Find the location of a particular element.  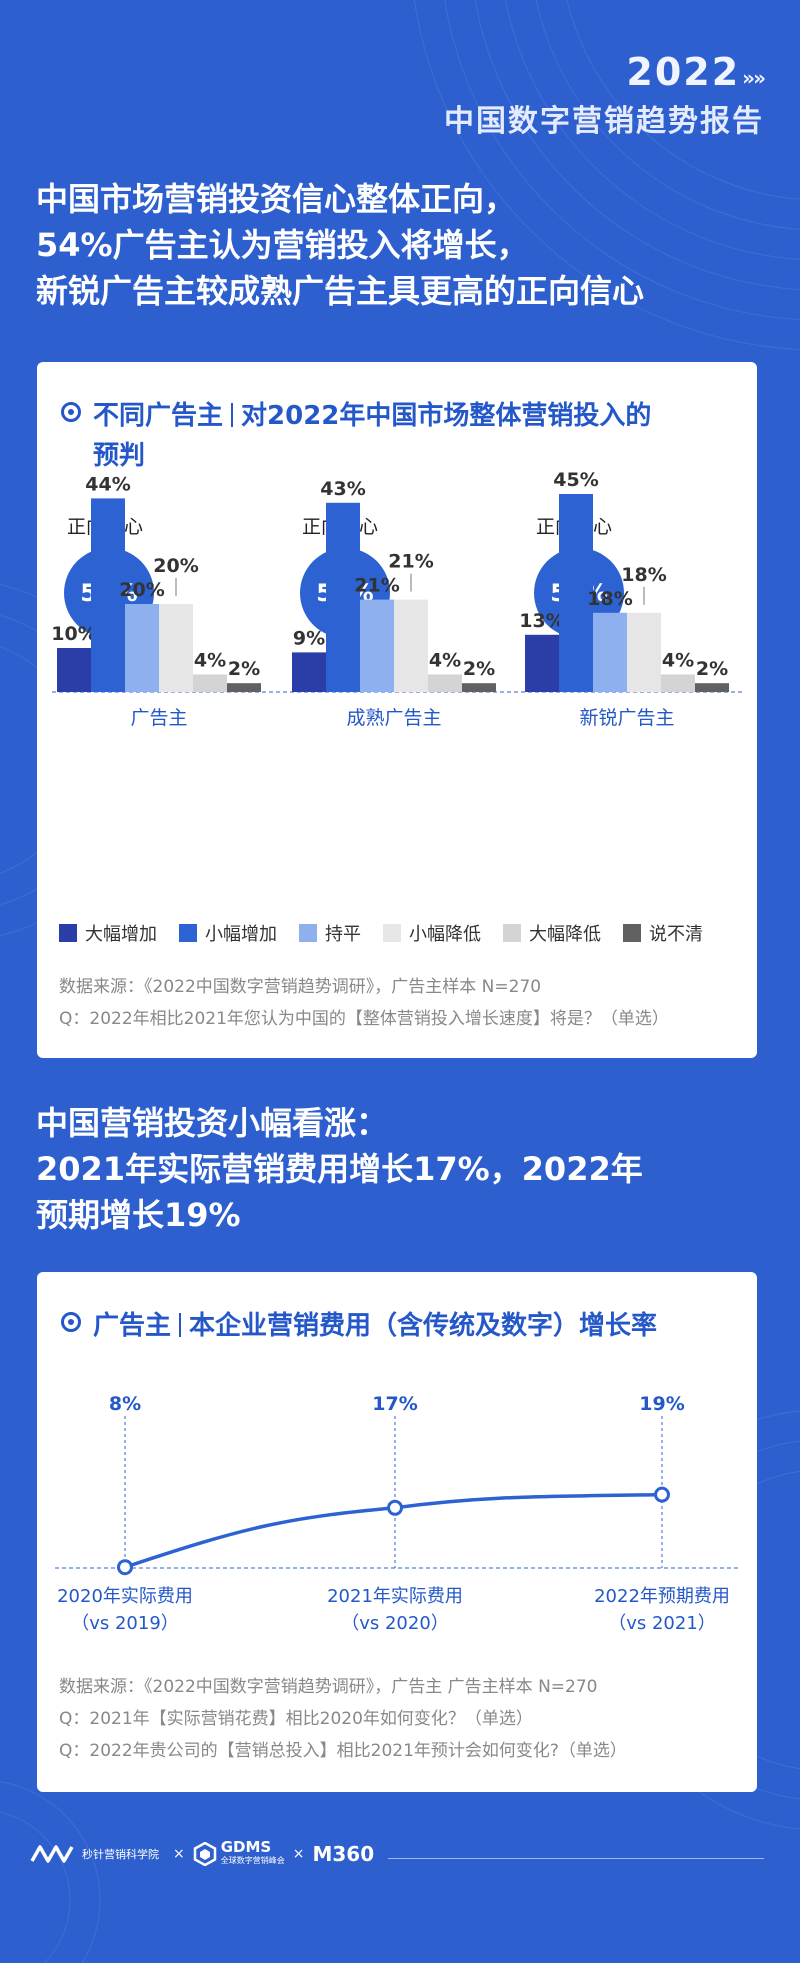

bar-value-label: 13% is located at coordinates (541, 621).